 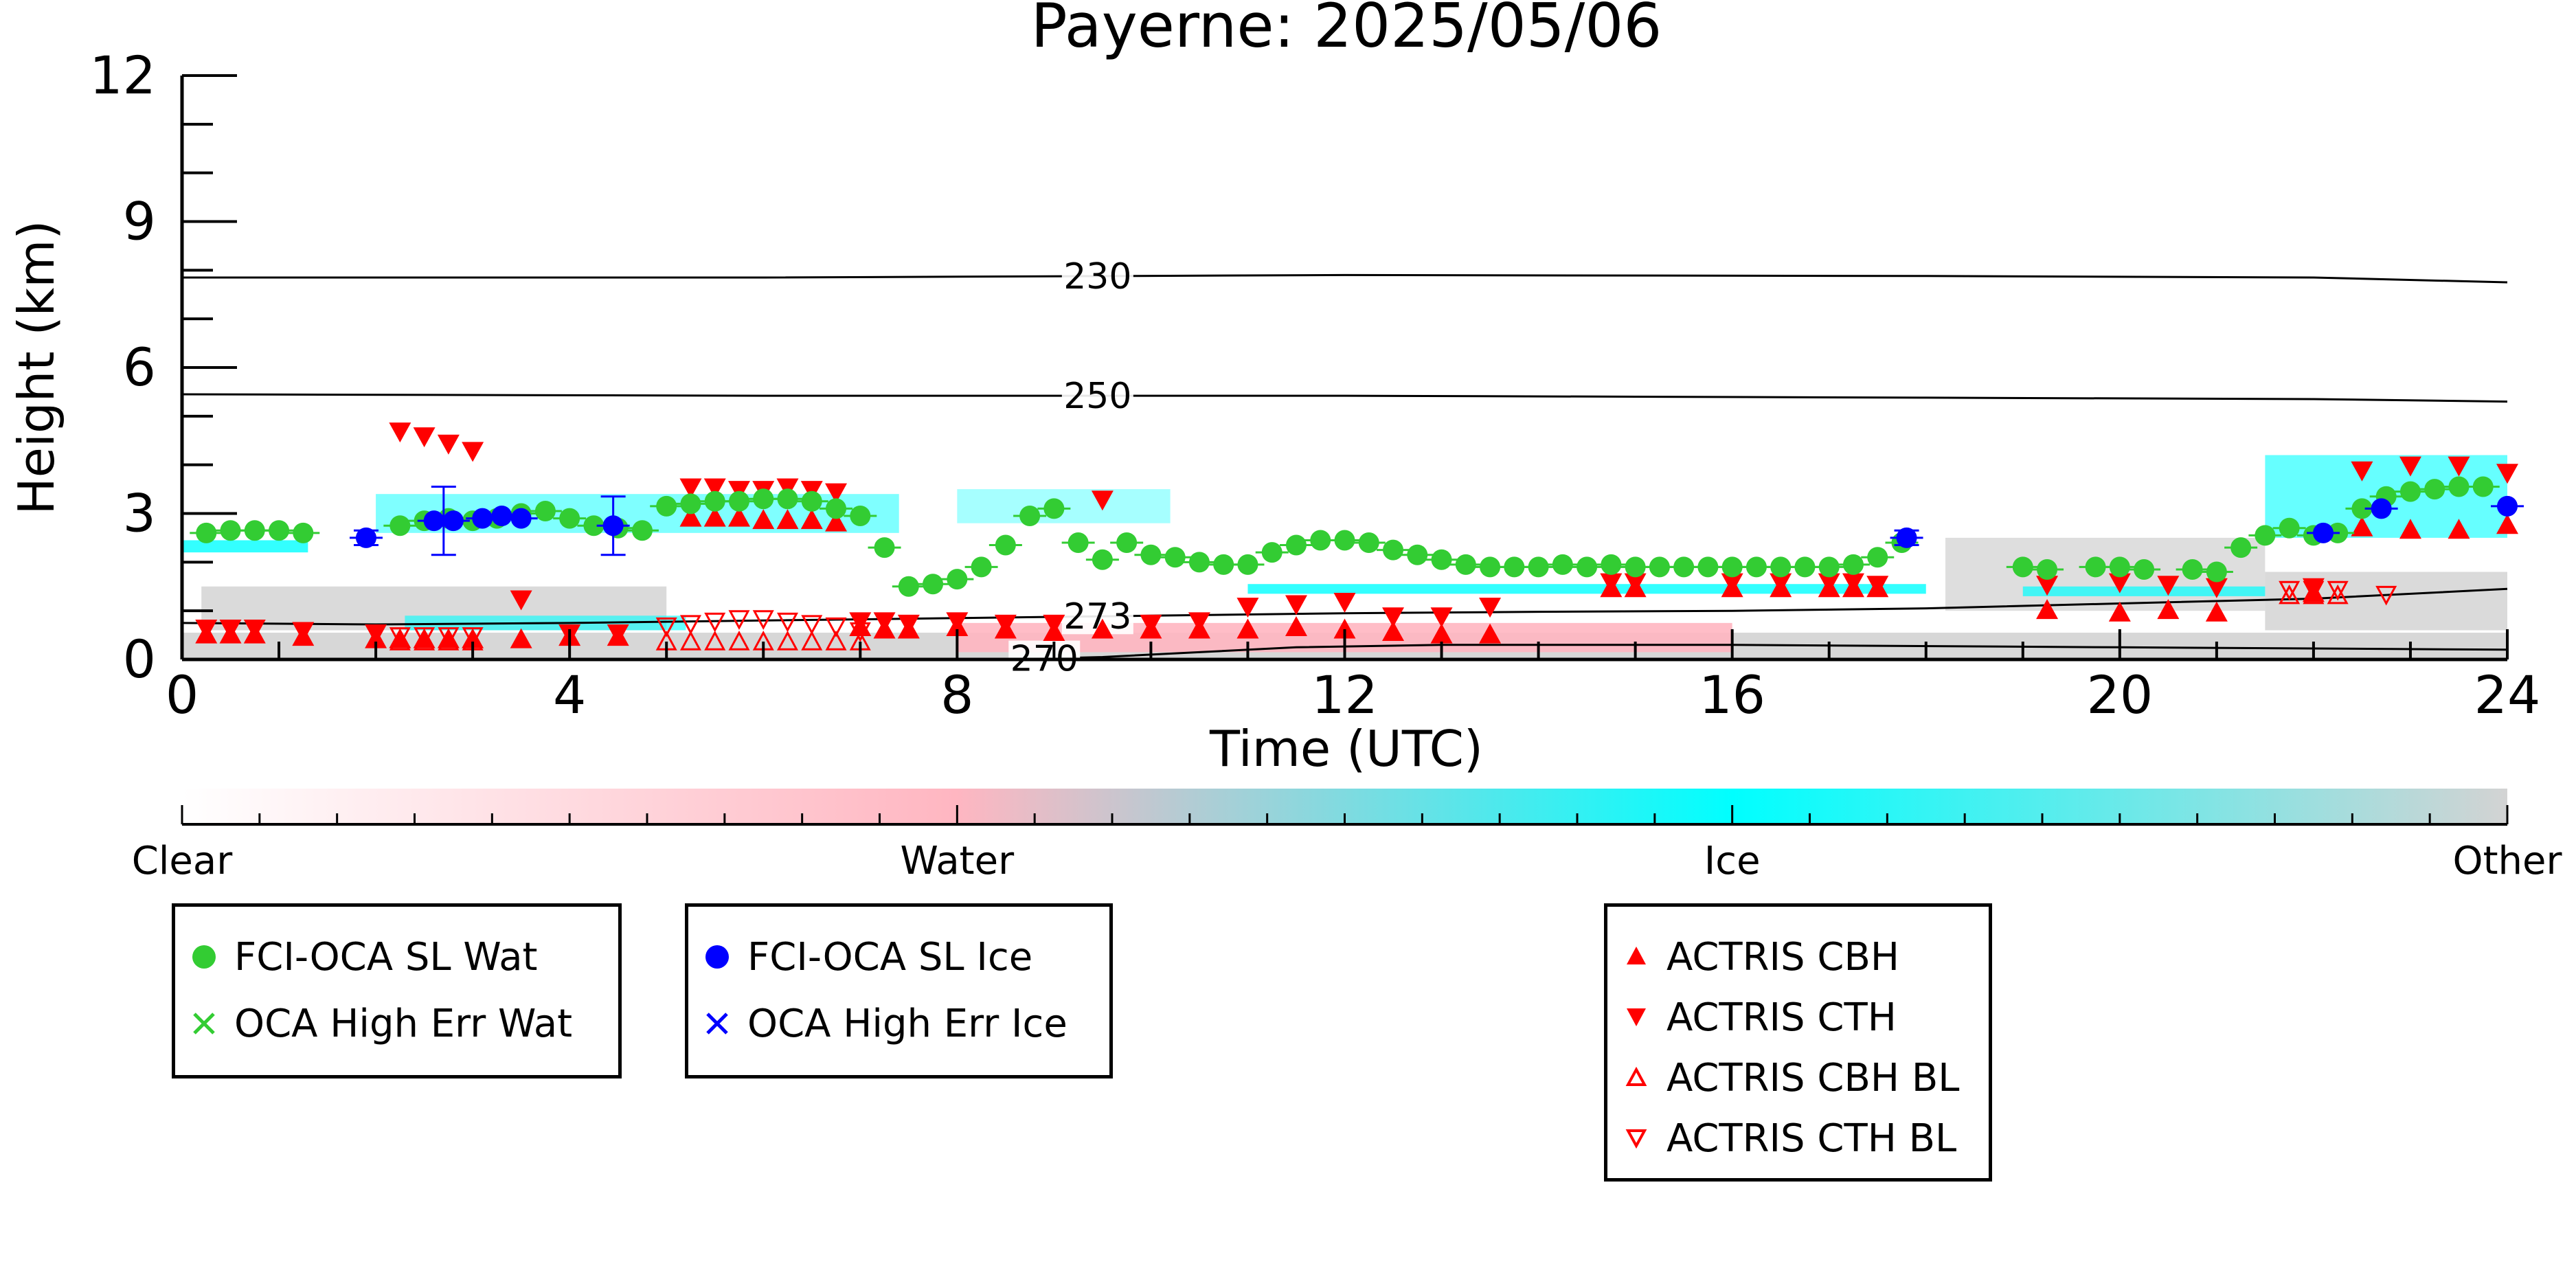 I want to click on x-axis-label: Time (UTC), so click(x=1346, y=749).